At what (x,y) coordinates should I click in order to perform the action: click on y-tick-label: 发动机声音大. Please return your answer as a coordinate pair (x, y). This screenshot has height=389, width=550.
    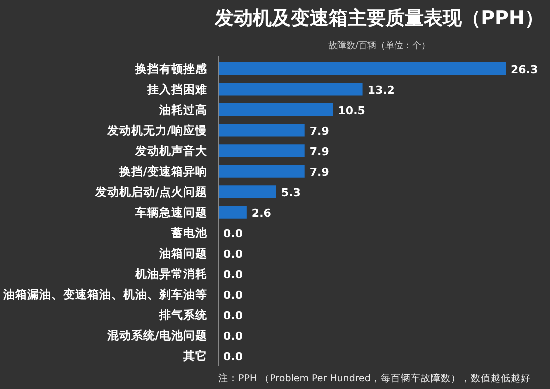
    Looking at the image, I should click on (171, 151).